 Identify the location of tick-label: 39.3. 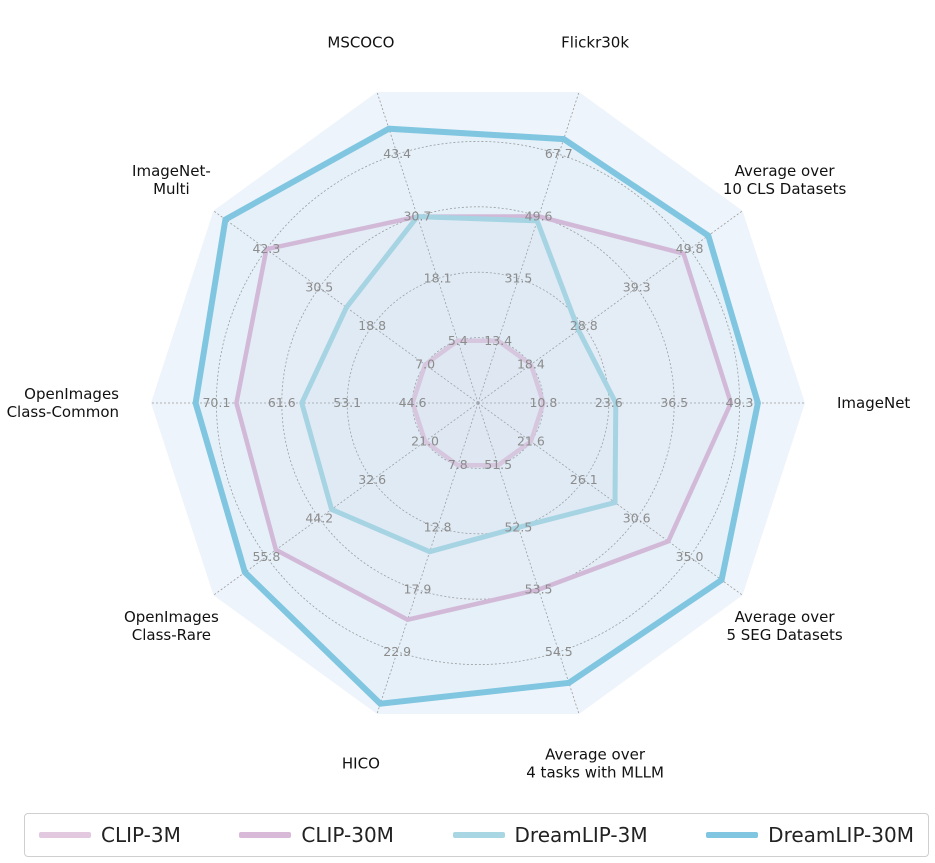
(637, 287).